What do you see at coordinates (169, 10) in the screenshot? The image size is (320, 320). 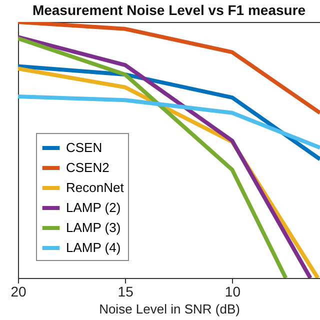 I see `chart-title: Measurement Noise Level vs F1 measure` at bounding box center [169, 10].